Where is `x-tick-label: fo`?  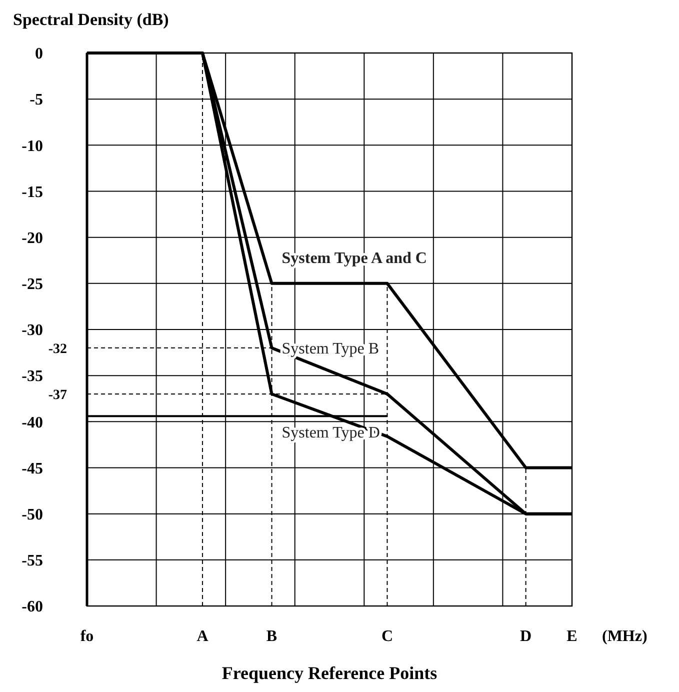 x-tick-label: fo is located at coordinates (87, 636).